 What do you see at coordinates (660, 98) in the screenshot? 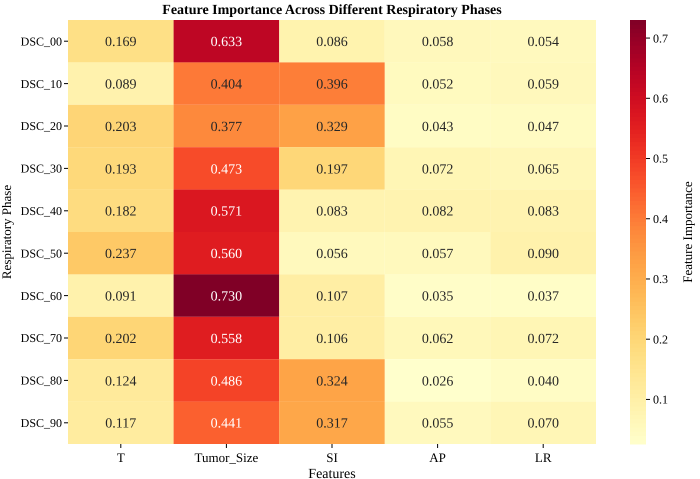
I see `color-bar-label: 0.6` at bounding box center [660, 98].